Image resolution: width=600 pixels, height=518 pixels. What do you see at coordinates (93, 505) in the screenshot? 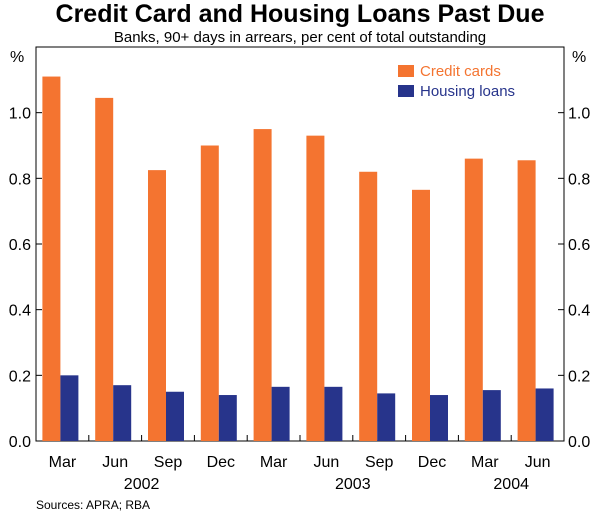
I see `source-note: Sources: APRA; RBA` at bounding box center [93, 505].